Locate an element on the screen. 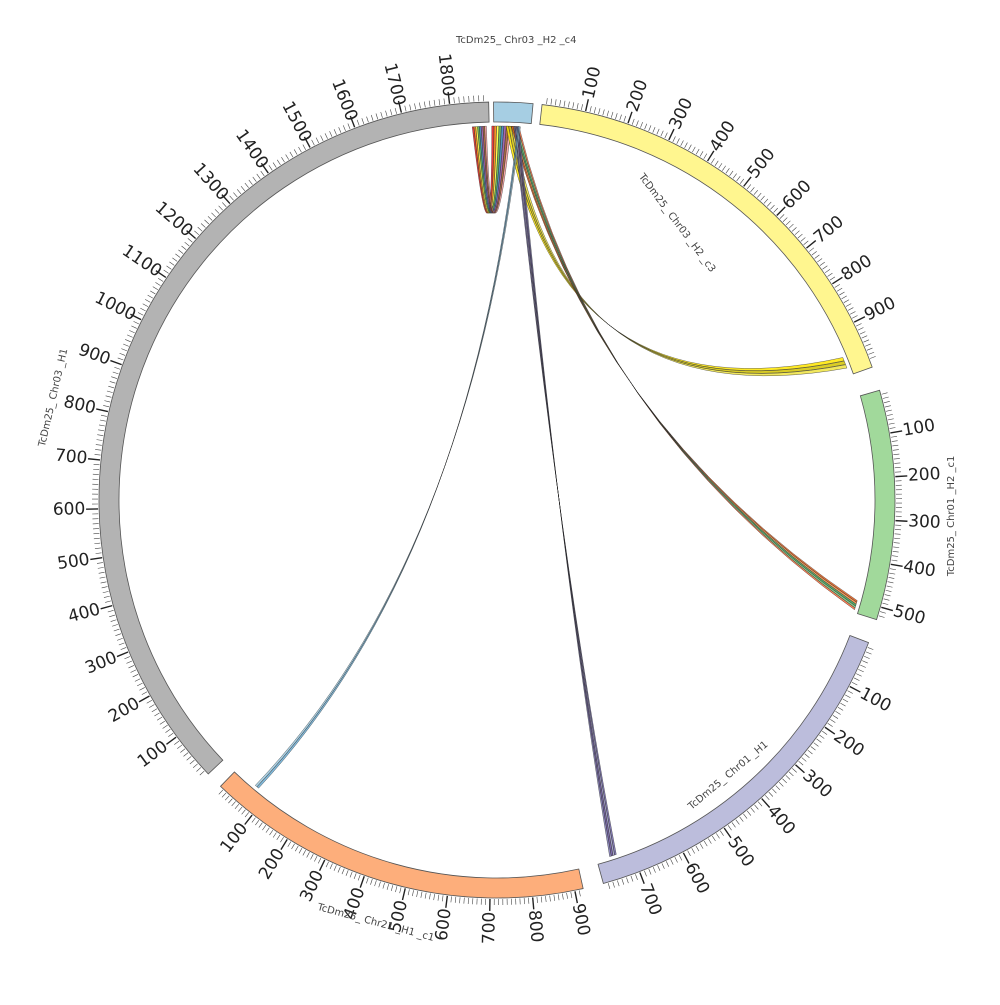  tick-label: 500 is located at coordinates (762, 164).